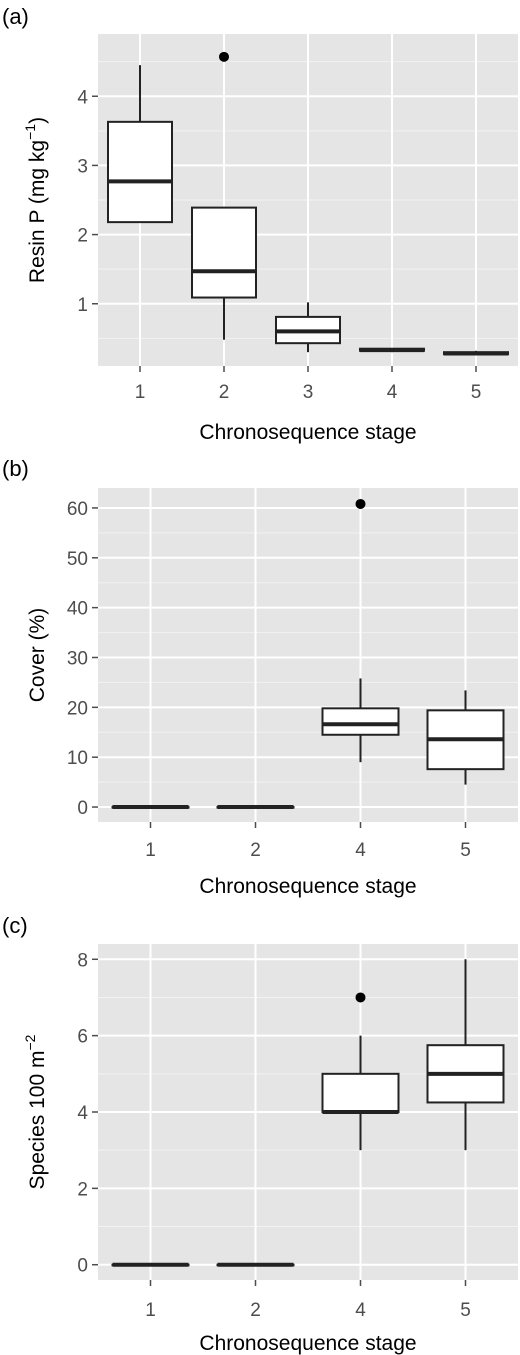  I want to click on y-tick-label: 8, so click(82, 960).